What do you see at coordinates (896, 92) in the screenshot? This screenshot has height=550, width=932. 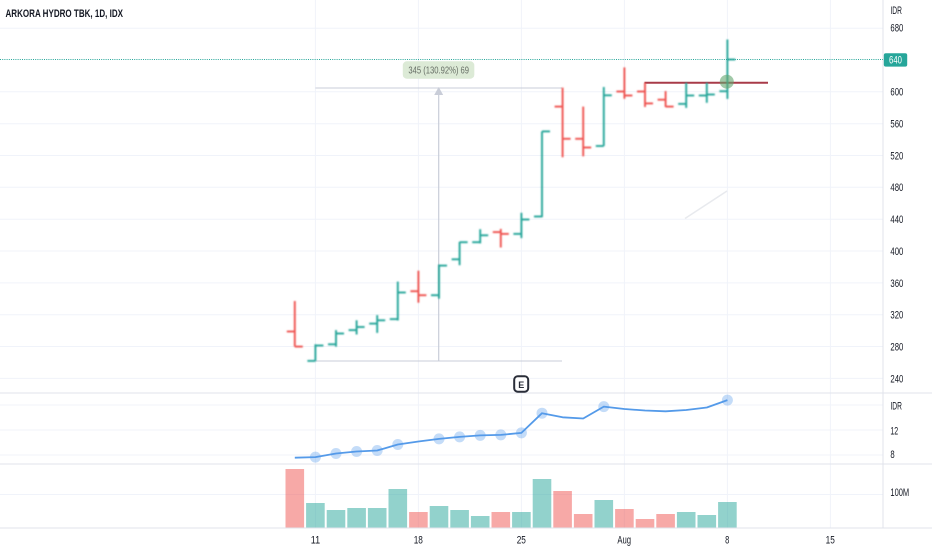 I see `svg-text: 600` at bounding box center [896, 92].